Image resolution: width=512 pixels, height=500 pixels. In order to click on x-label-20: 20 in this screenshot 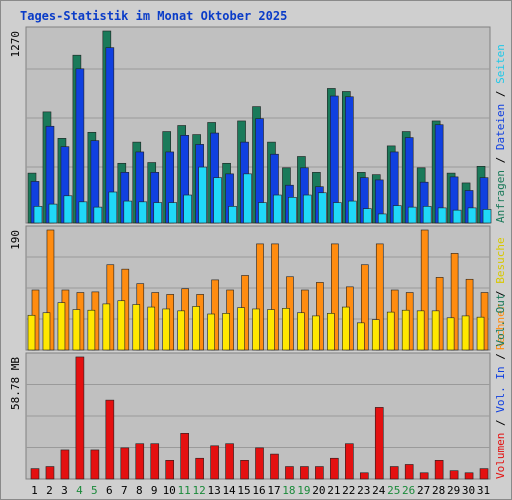, I will do `click(318, 490)`.